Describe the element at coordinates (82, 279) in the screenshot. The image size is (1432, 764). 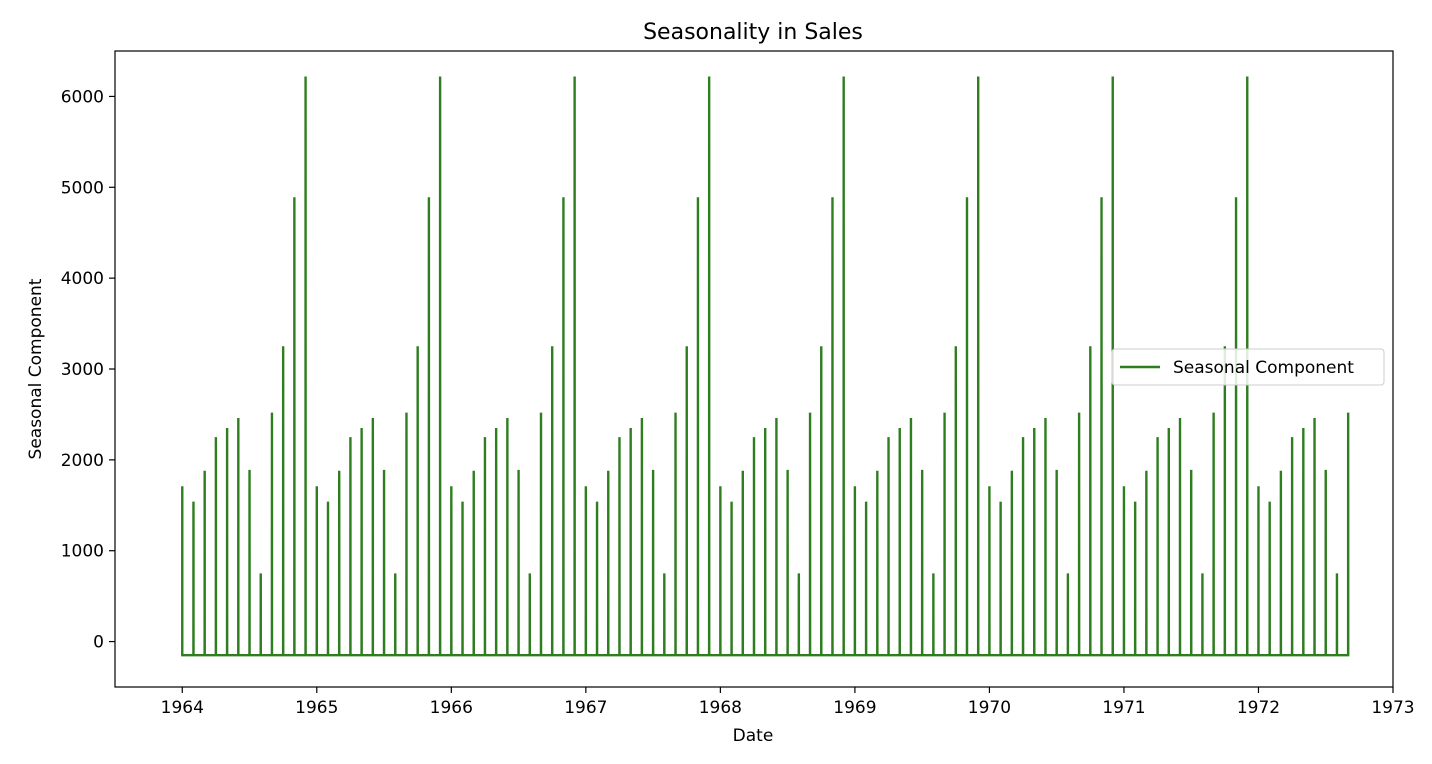
I see `y-tick-label: 4000` at that location.